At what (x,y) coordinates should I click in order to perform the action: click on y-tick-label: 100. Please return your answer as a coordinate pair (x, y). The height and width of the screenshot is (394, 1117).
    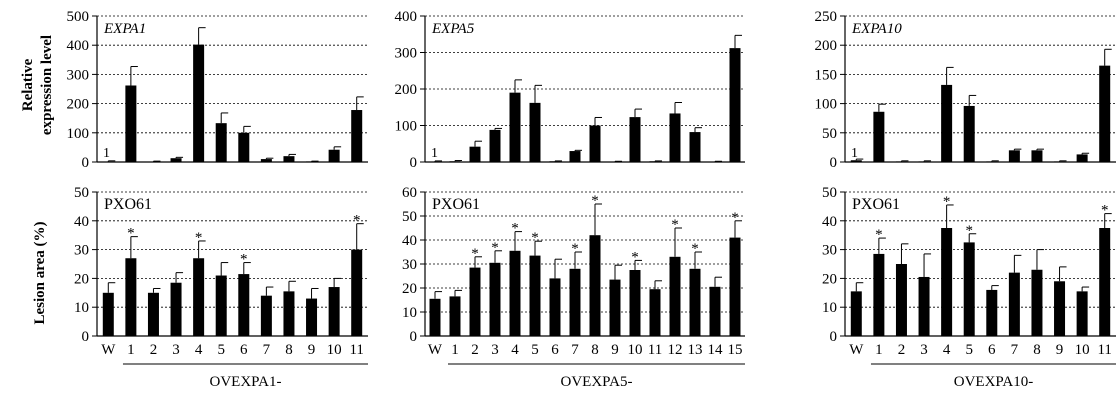
    Looking at the image, I should click on (78, 134).